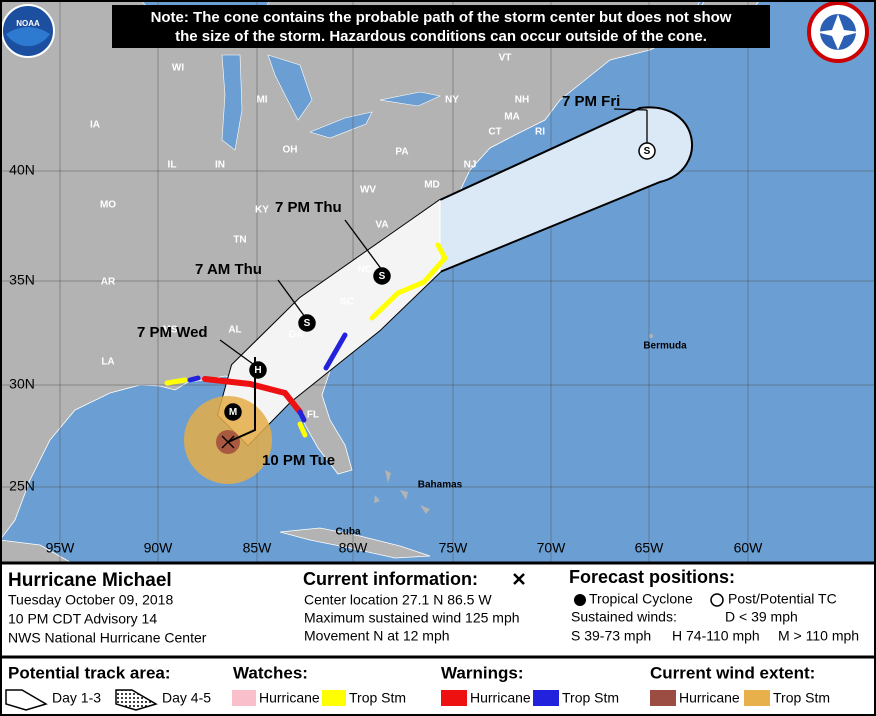 The width and height of the screenshot is (876, 716). I want to click on marker-letter: M, so click(233, 412).